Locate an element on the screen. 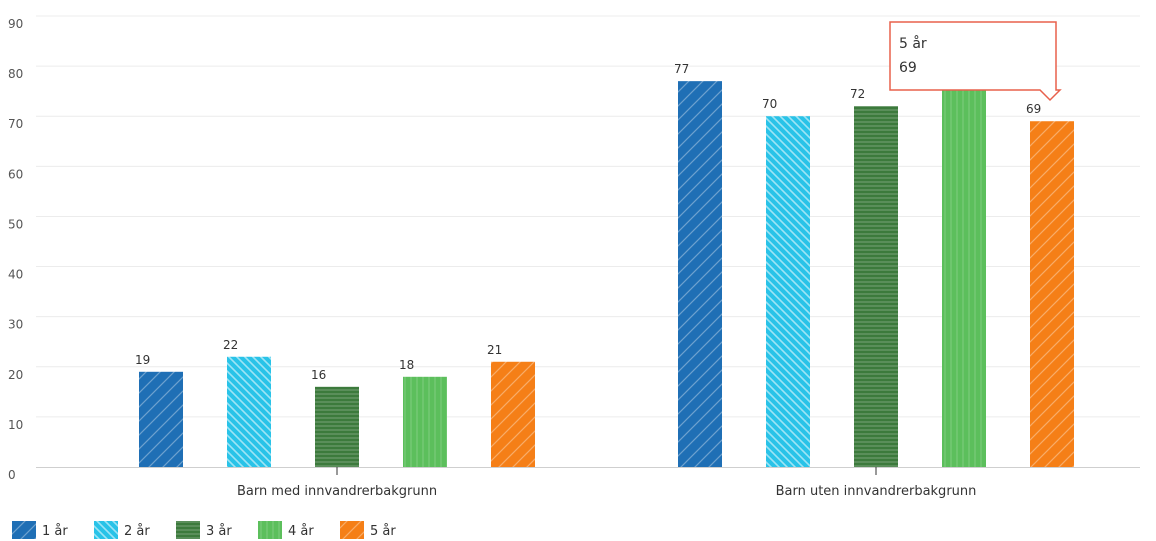 Image resolution: width=1156 pixels, height=541 pixels. data-label: 19 is located at coordinates (142, 360).